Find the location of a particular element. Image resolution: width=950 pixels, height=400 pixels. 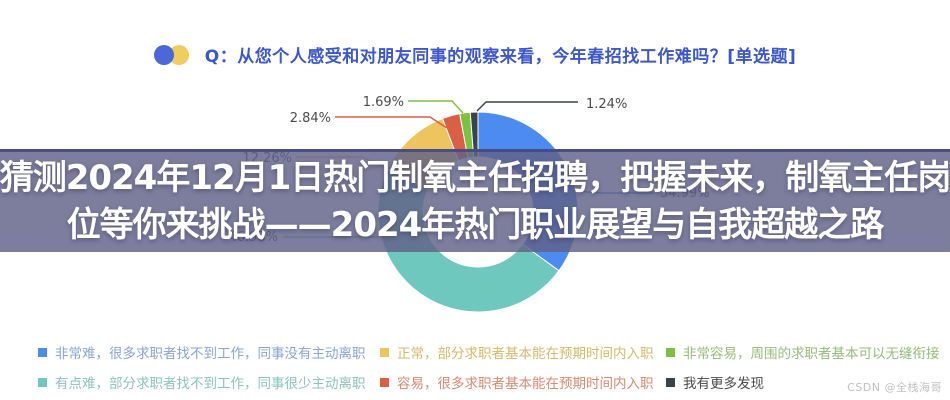

headline-line-1: 猜测2024年12月1日热门制氧主任招聘，把握未来，制氧主任岗 is located at coordinates (475, 178).